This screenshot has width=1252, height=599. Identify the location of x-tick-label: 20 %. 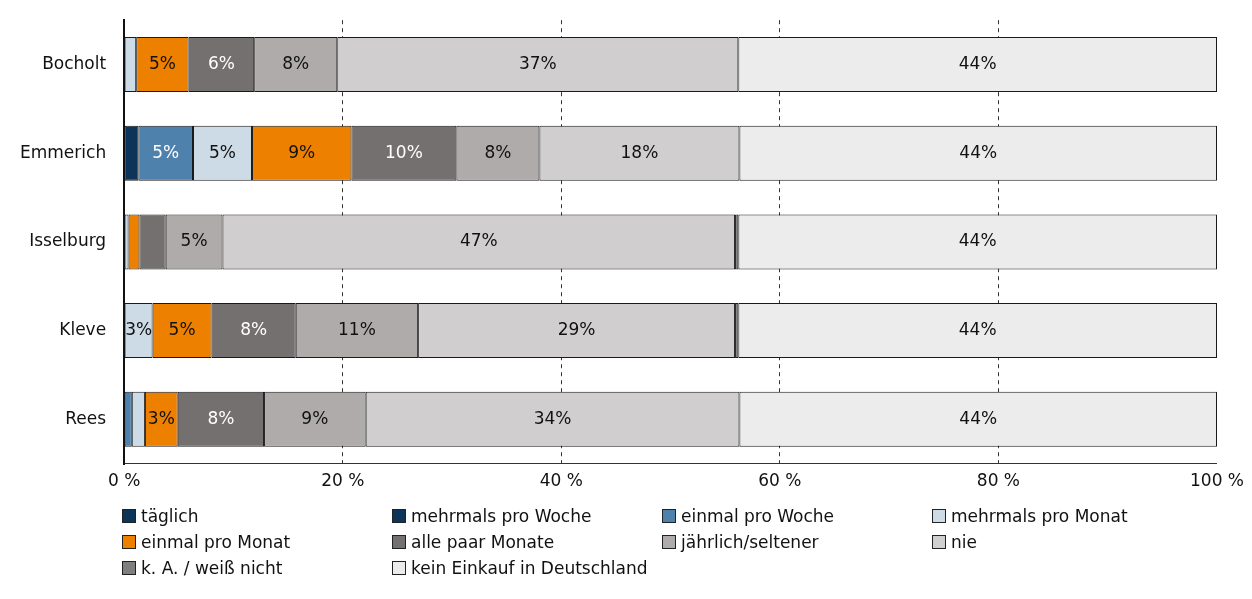
(343, 480).